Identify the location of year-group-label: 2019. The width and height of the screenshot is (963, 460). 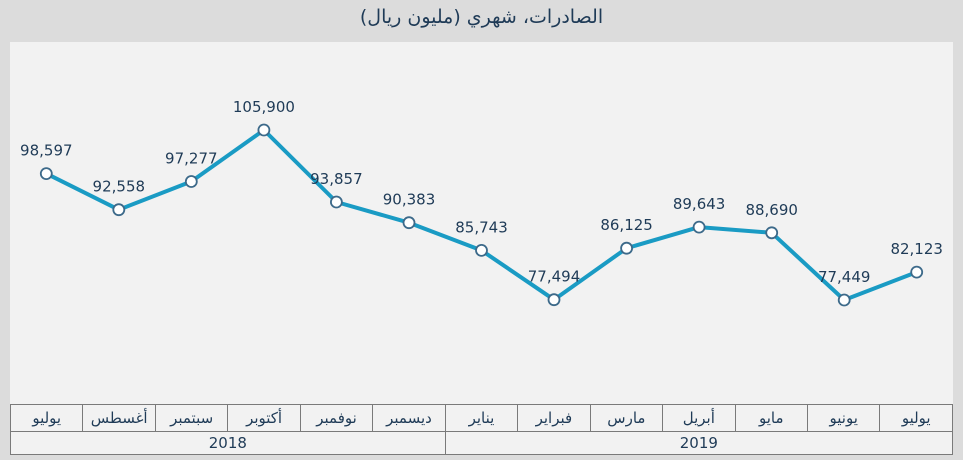
(699, 443).